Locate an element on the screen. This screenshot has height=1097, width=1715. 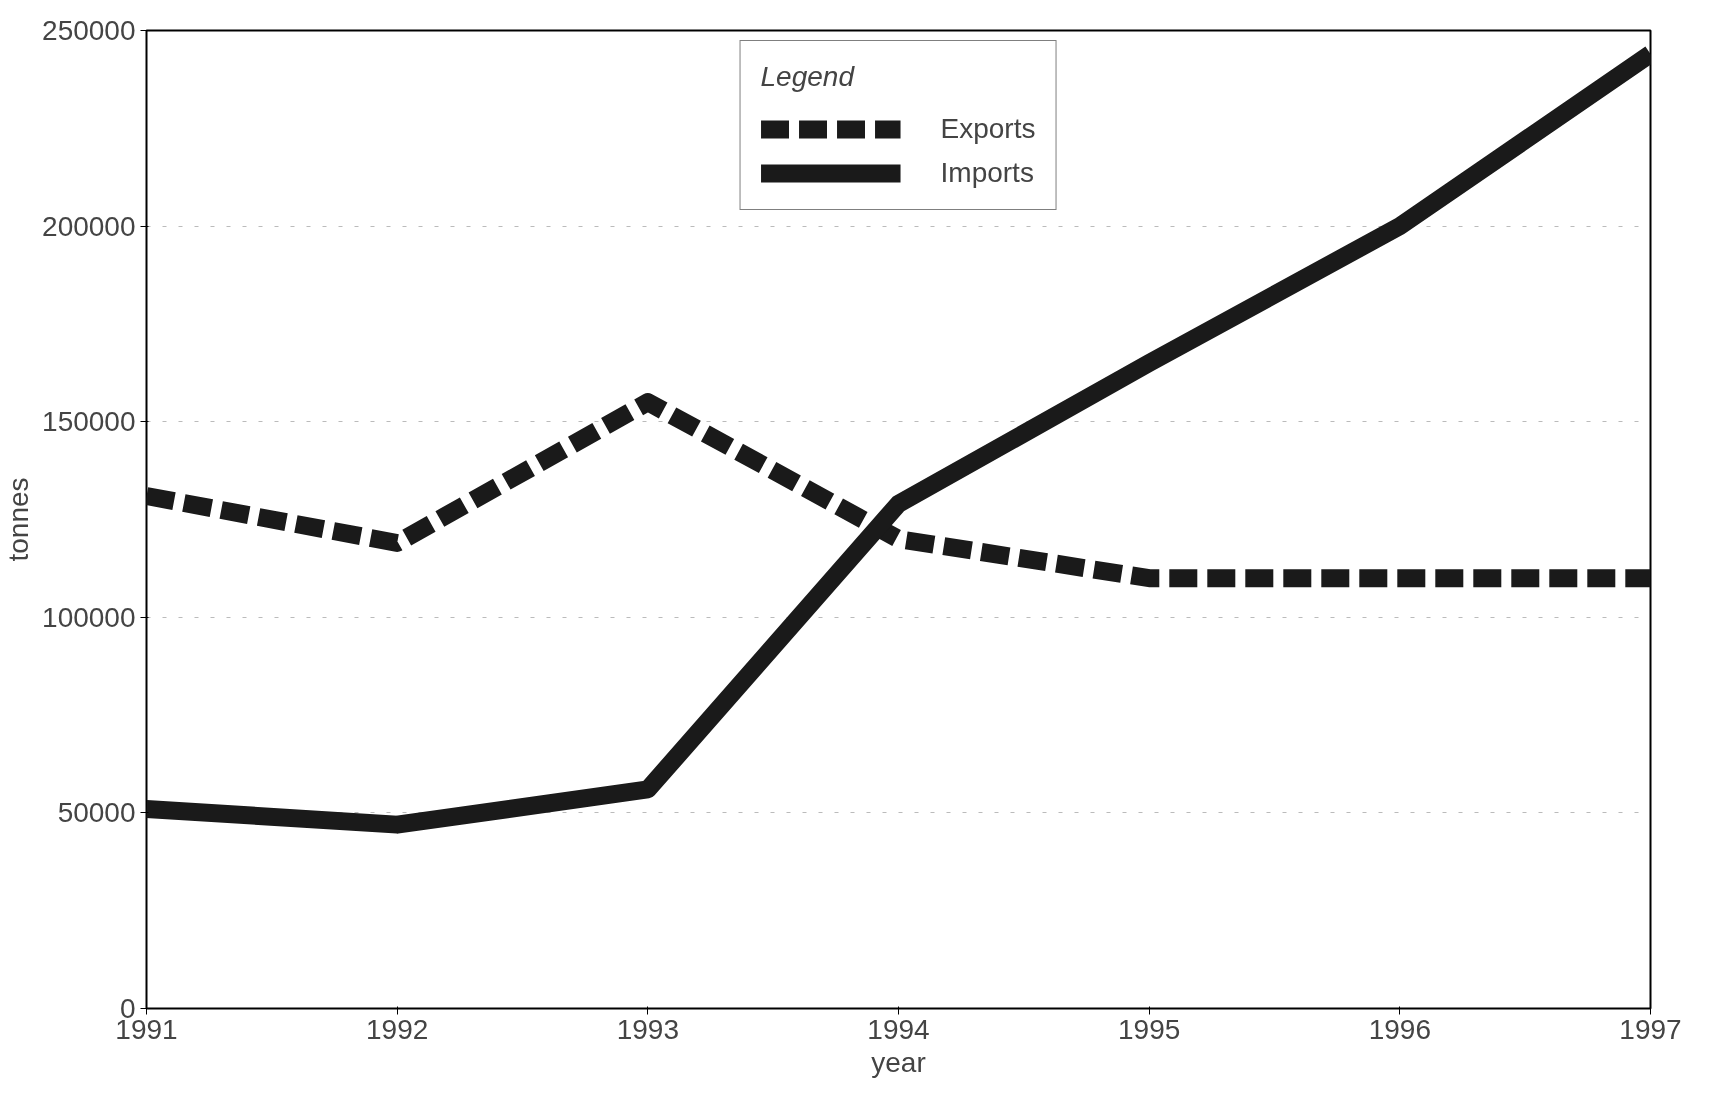
x-tick-label: 1993 is located at coordinates (647, 1029).